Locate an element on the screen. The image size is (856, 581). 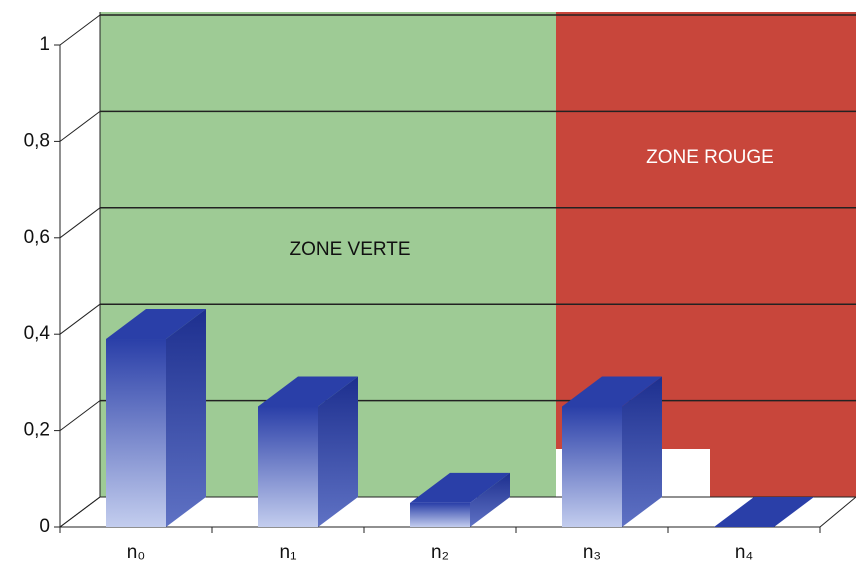
zone-label: ZONE VERTE is located at coordinates (349, 249).